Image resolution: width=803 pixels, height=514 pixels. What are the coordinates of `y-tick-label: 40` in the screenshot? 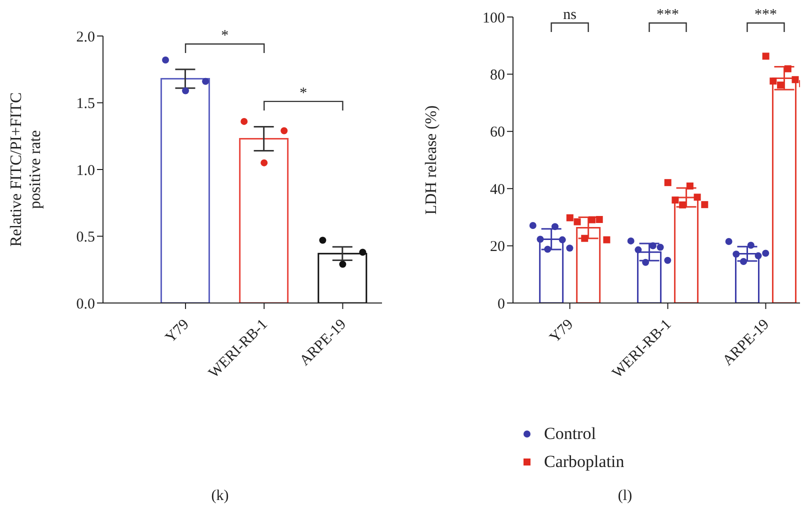 It's located at (497, 190).